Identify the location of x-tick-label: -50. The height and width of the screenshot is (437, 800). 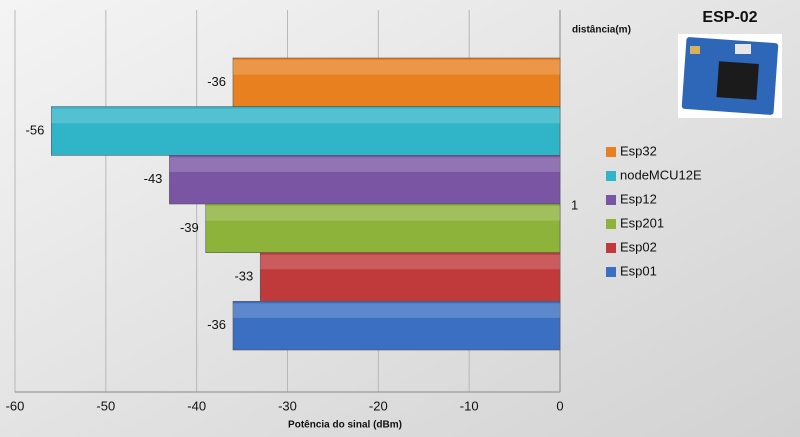
(105, 405).